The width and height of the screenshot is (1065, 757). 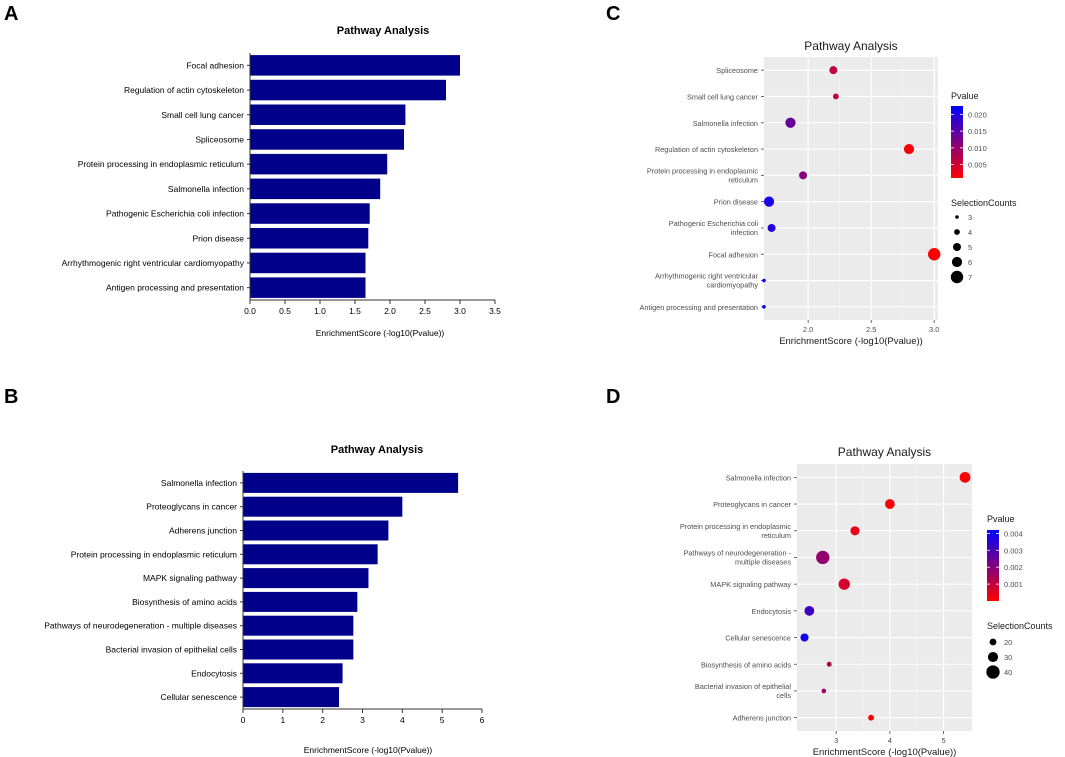 I want to click on x-tick-label: 1.0, so click(x=320, y=311).